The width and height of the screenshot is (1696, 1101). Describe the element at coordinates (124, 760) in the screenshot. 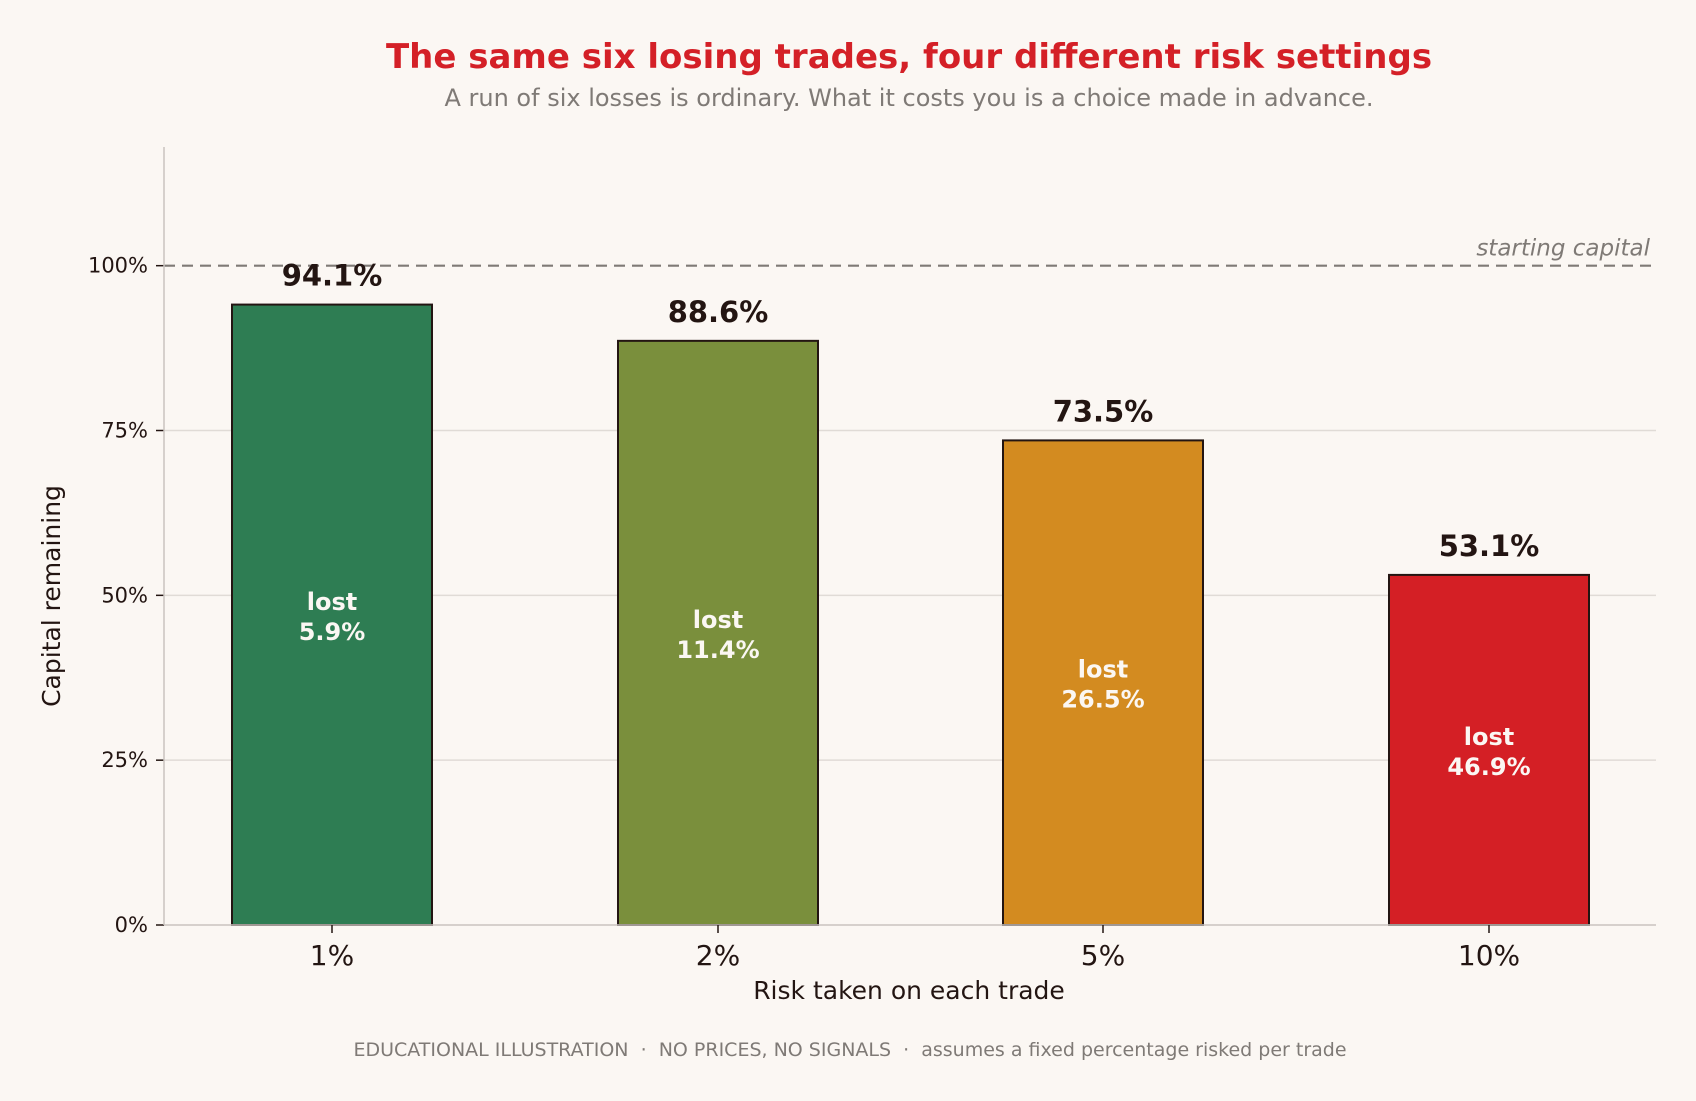

I see `y-tick-label: 25%` at that location.